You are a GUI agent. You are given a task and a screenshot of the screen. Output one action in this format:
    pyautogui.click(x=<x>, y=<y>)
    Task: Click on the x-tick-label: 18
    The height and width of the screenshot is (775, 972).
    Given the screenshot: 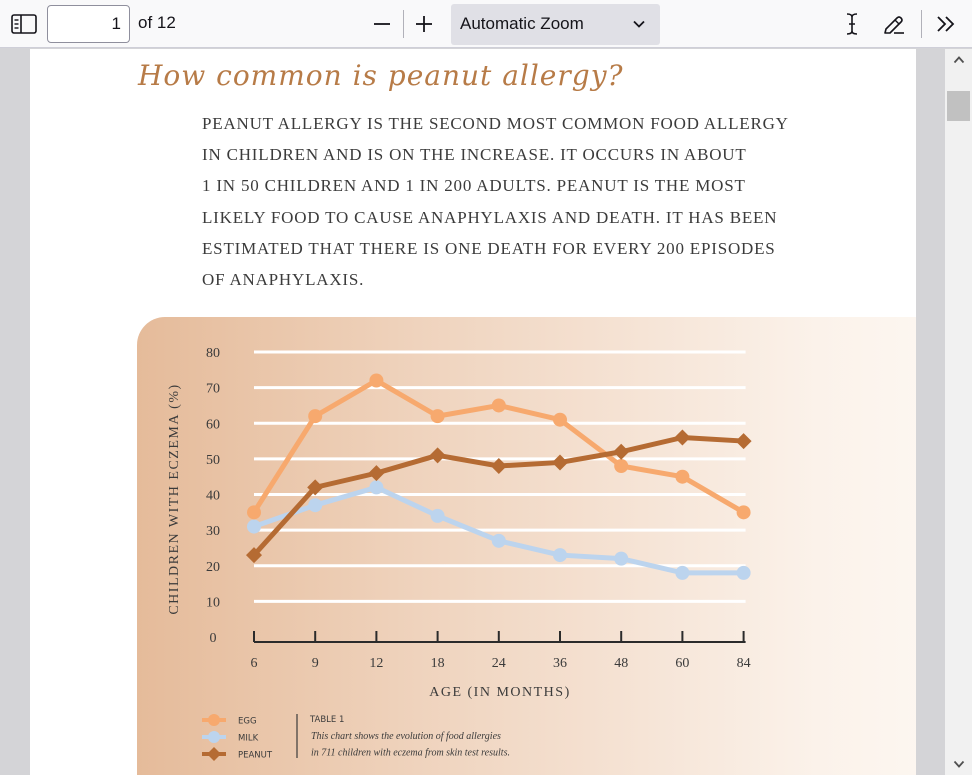 What is the action you would take?
    pyautogui.click(x=438, y=663)
    